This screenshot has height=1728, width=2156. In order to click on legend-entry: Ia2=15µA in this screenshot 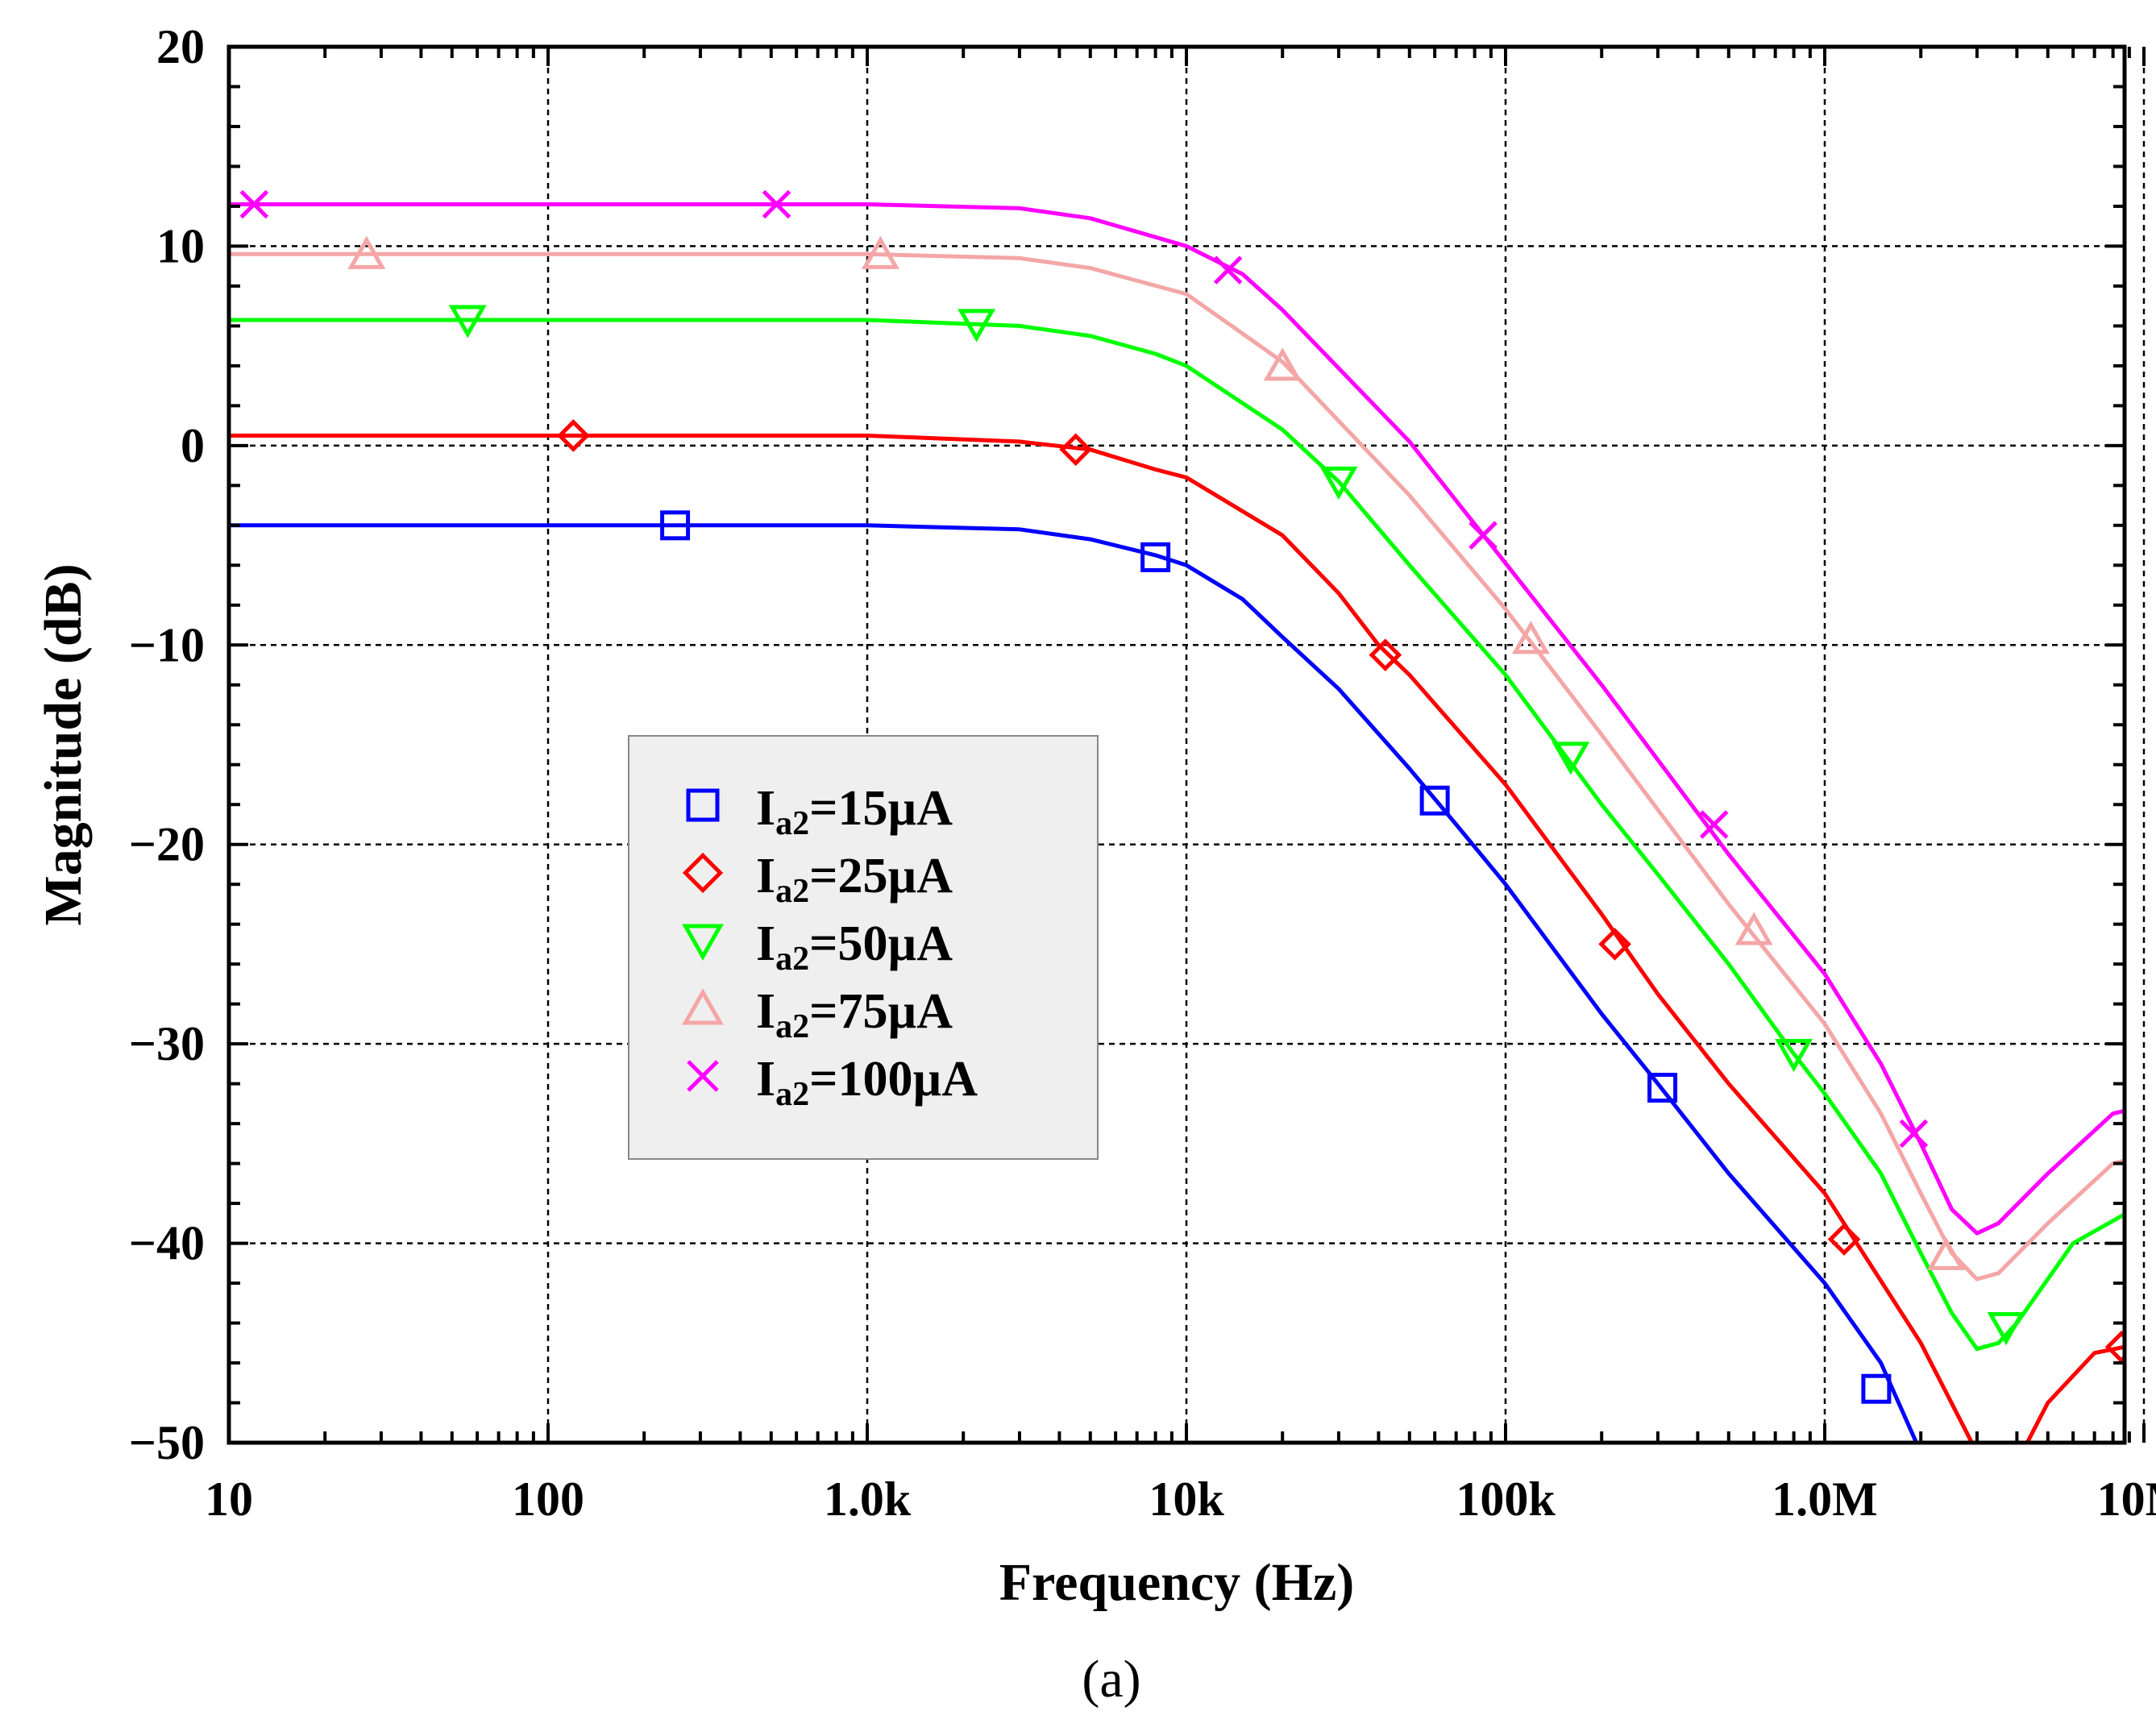, I will do `click(819, 811)`.